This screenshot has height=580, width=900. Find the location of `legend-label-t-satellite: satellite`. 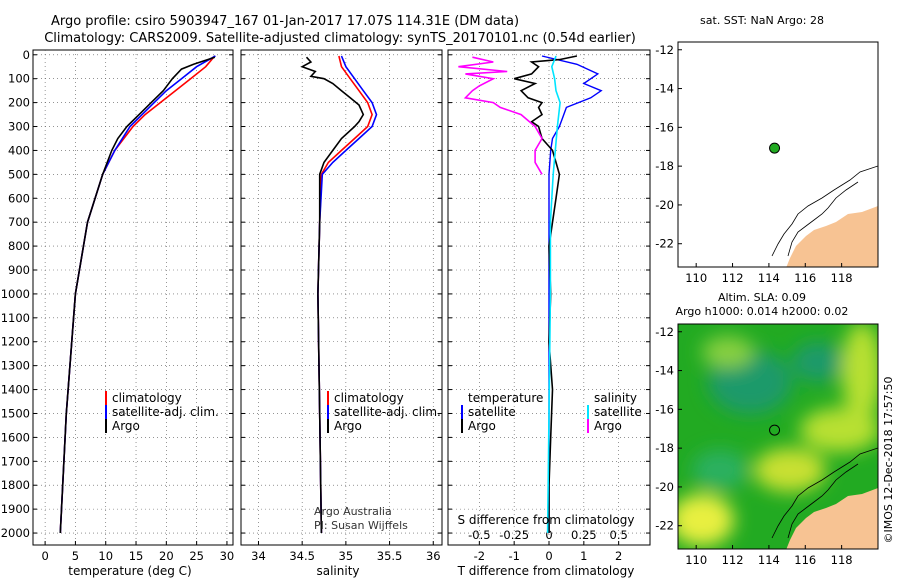

legend-label-t-satellite: satellite is located at coordinates (492, 412).